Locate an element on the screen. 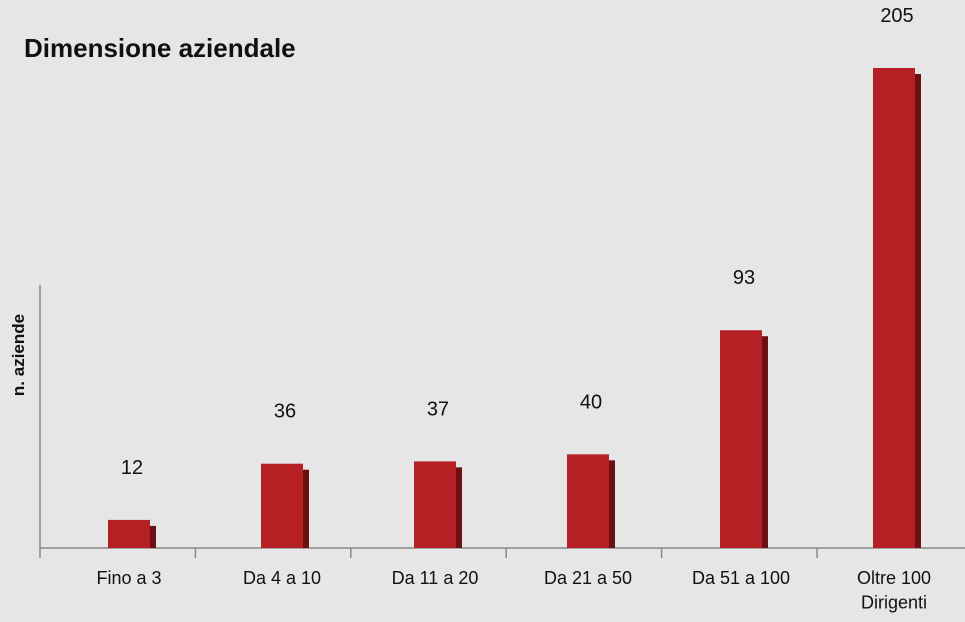  x-tick-label: Da 11 a 20 is located at coordinates (435, 578).